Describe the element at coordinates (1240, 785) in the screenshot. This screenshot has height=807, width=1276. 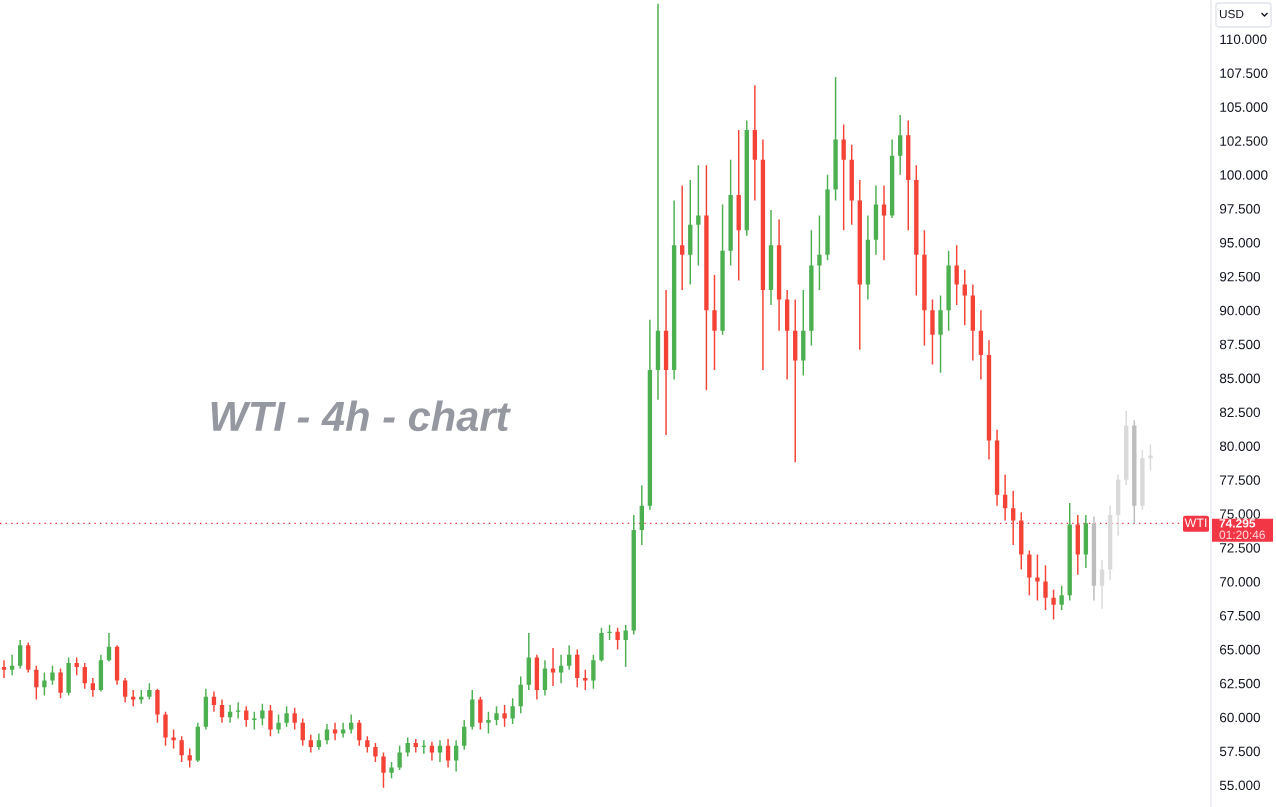
I see `y-tick-label: 55.000` at that location.